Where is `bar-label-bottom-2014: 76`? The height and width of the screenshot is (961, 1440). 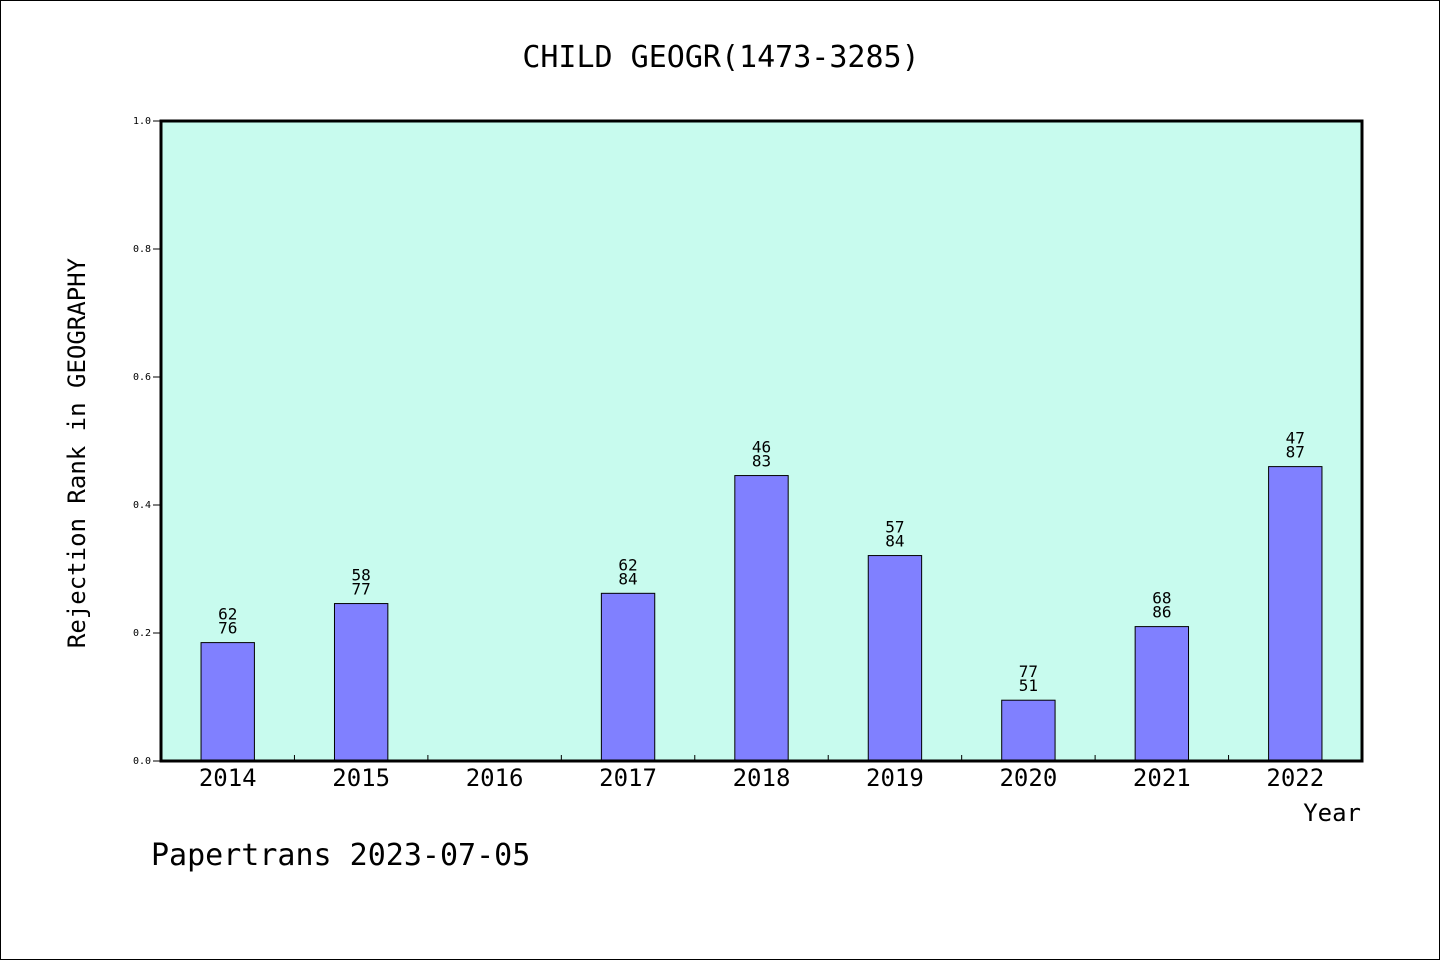 bar-label-bottom-2014: 76 is located at coordinates (227, 628).